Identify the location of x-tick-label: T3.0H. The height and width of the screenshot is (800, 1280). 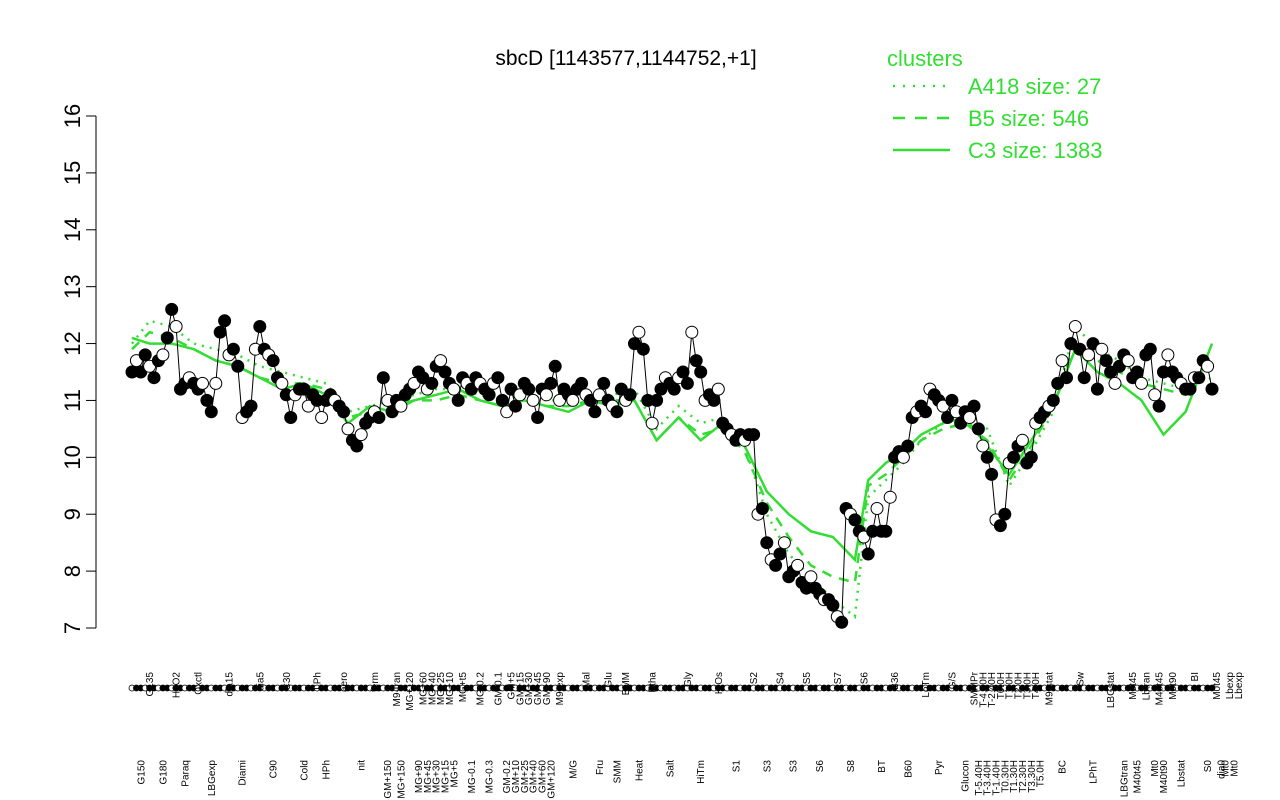
(1027, 685).